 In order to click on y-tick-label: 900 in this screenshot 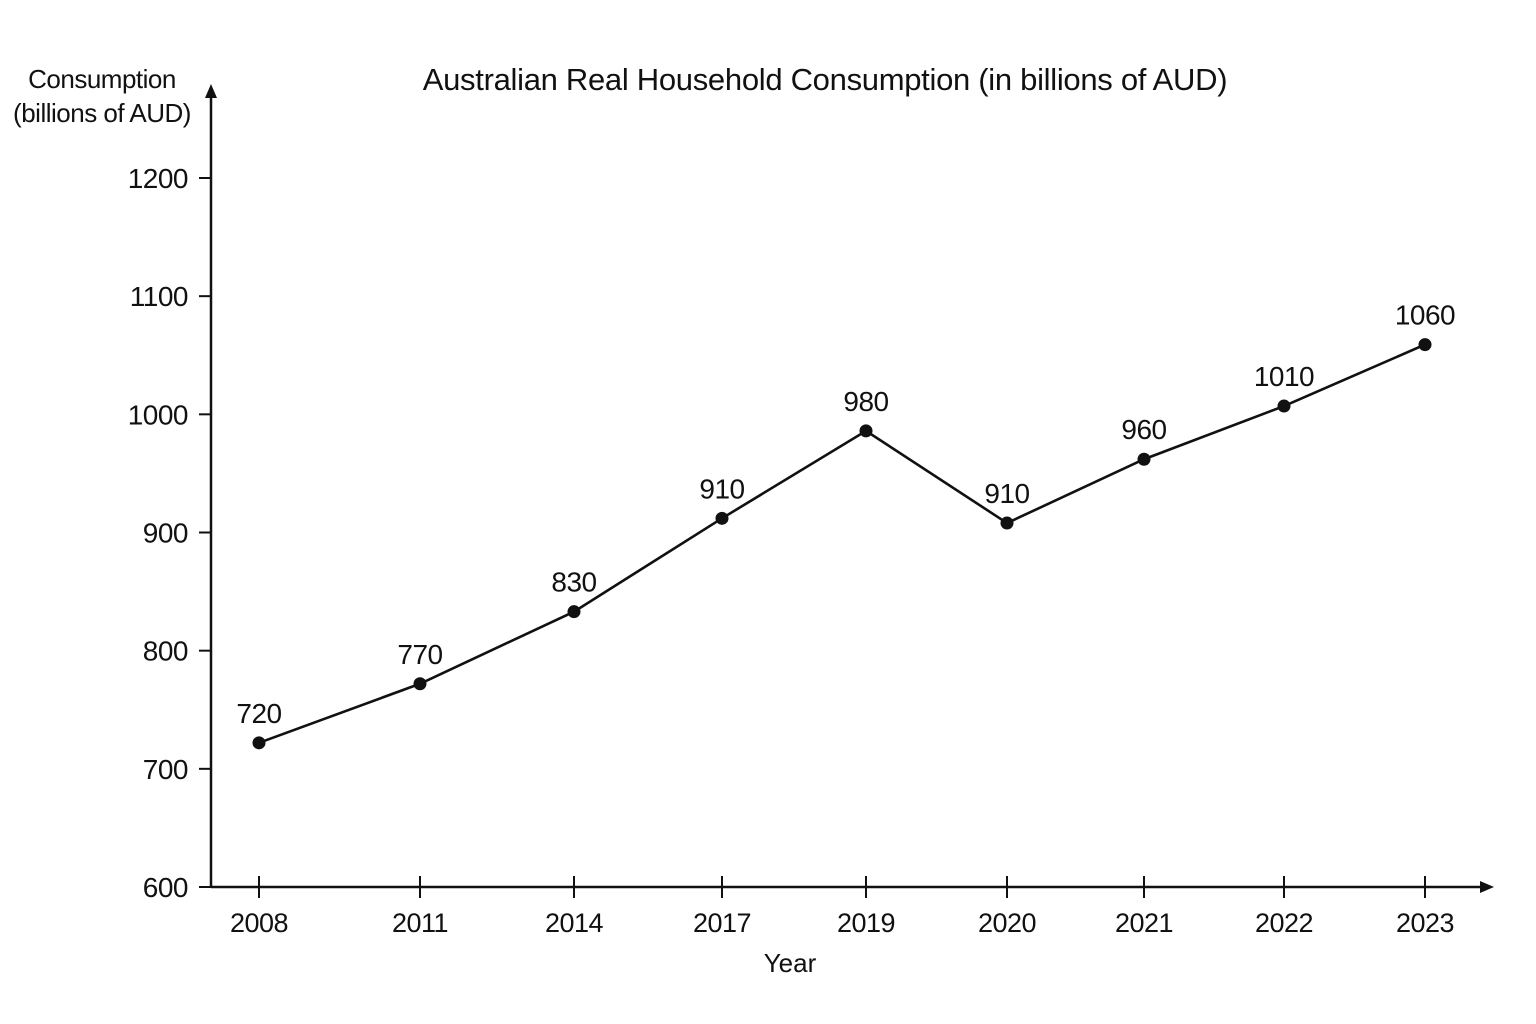, I will do `click(165, 533)`.